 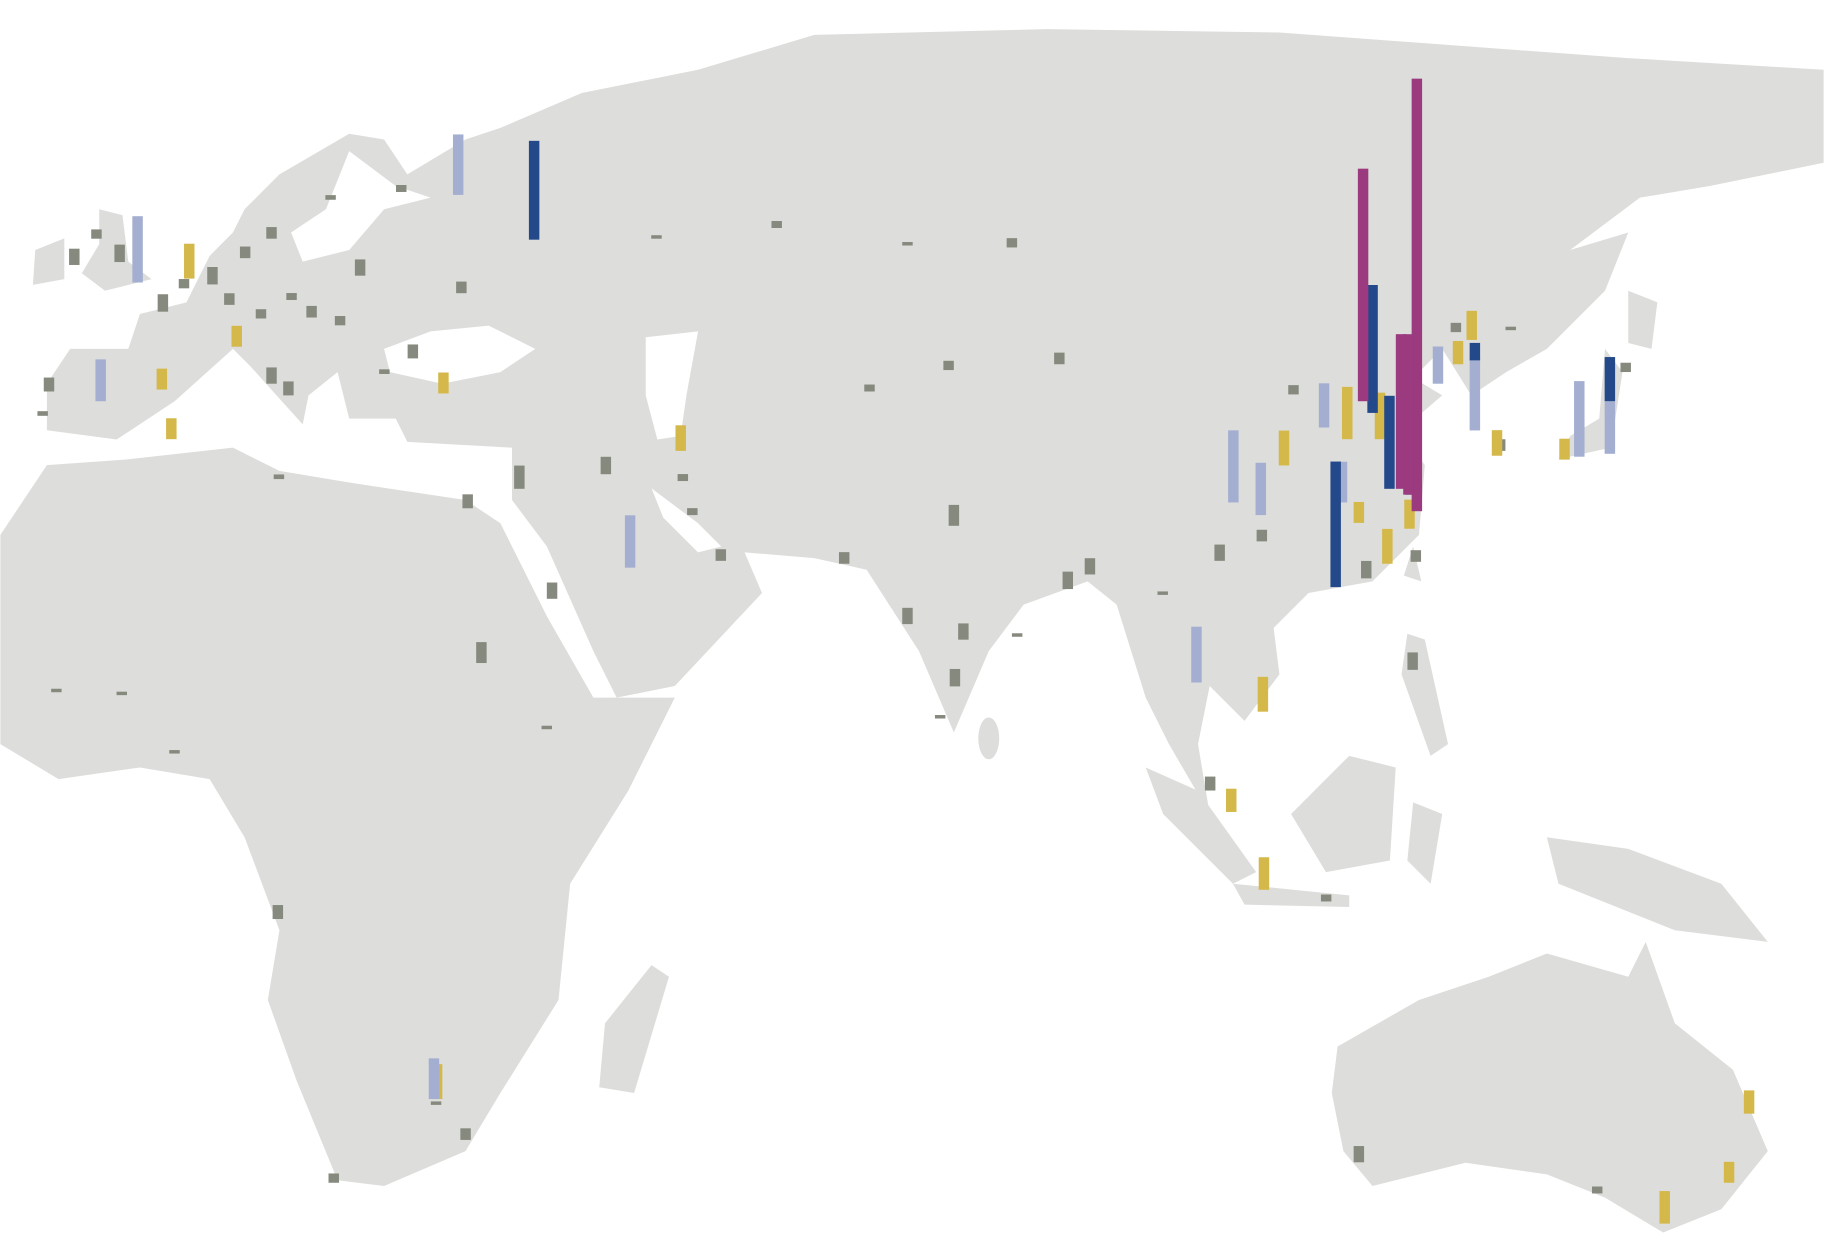 I want to click on australia, so click(x=1549, y=1087).